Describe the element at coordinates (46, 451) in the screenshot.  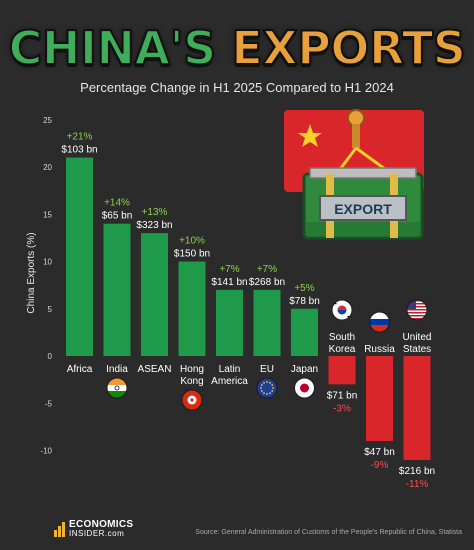
I see `y-tick-label: -10` at that location.